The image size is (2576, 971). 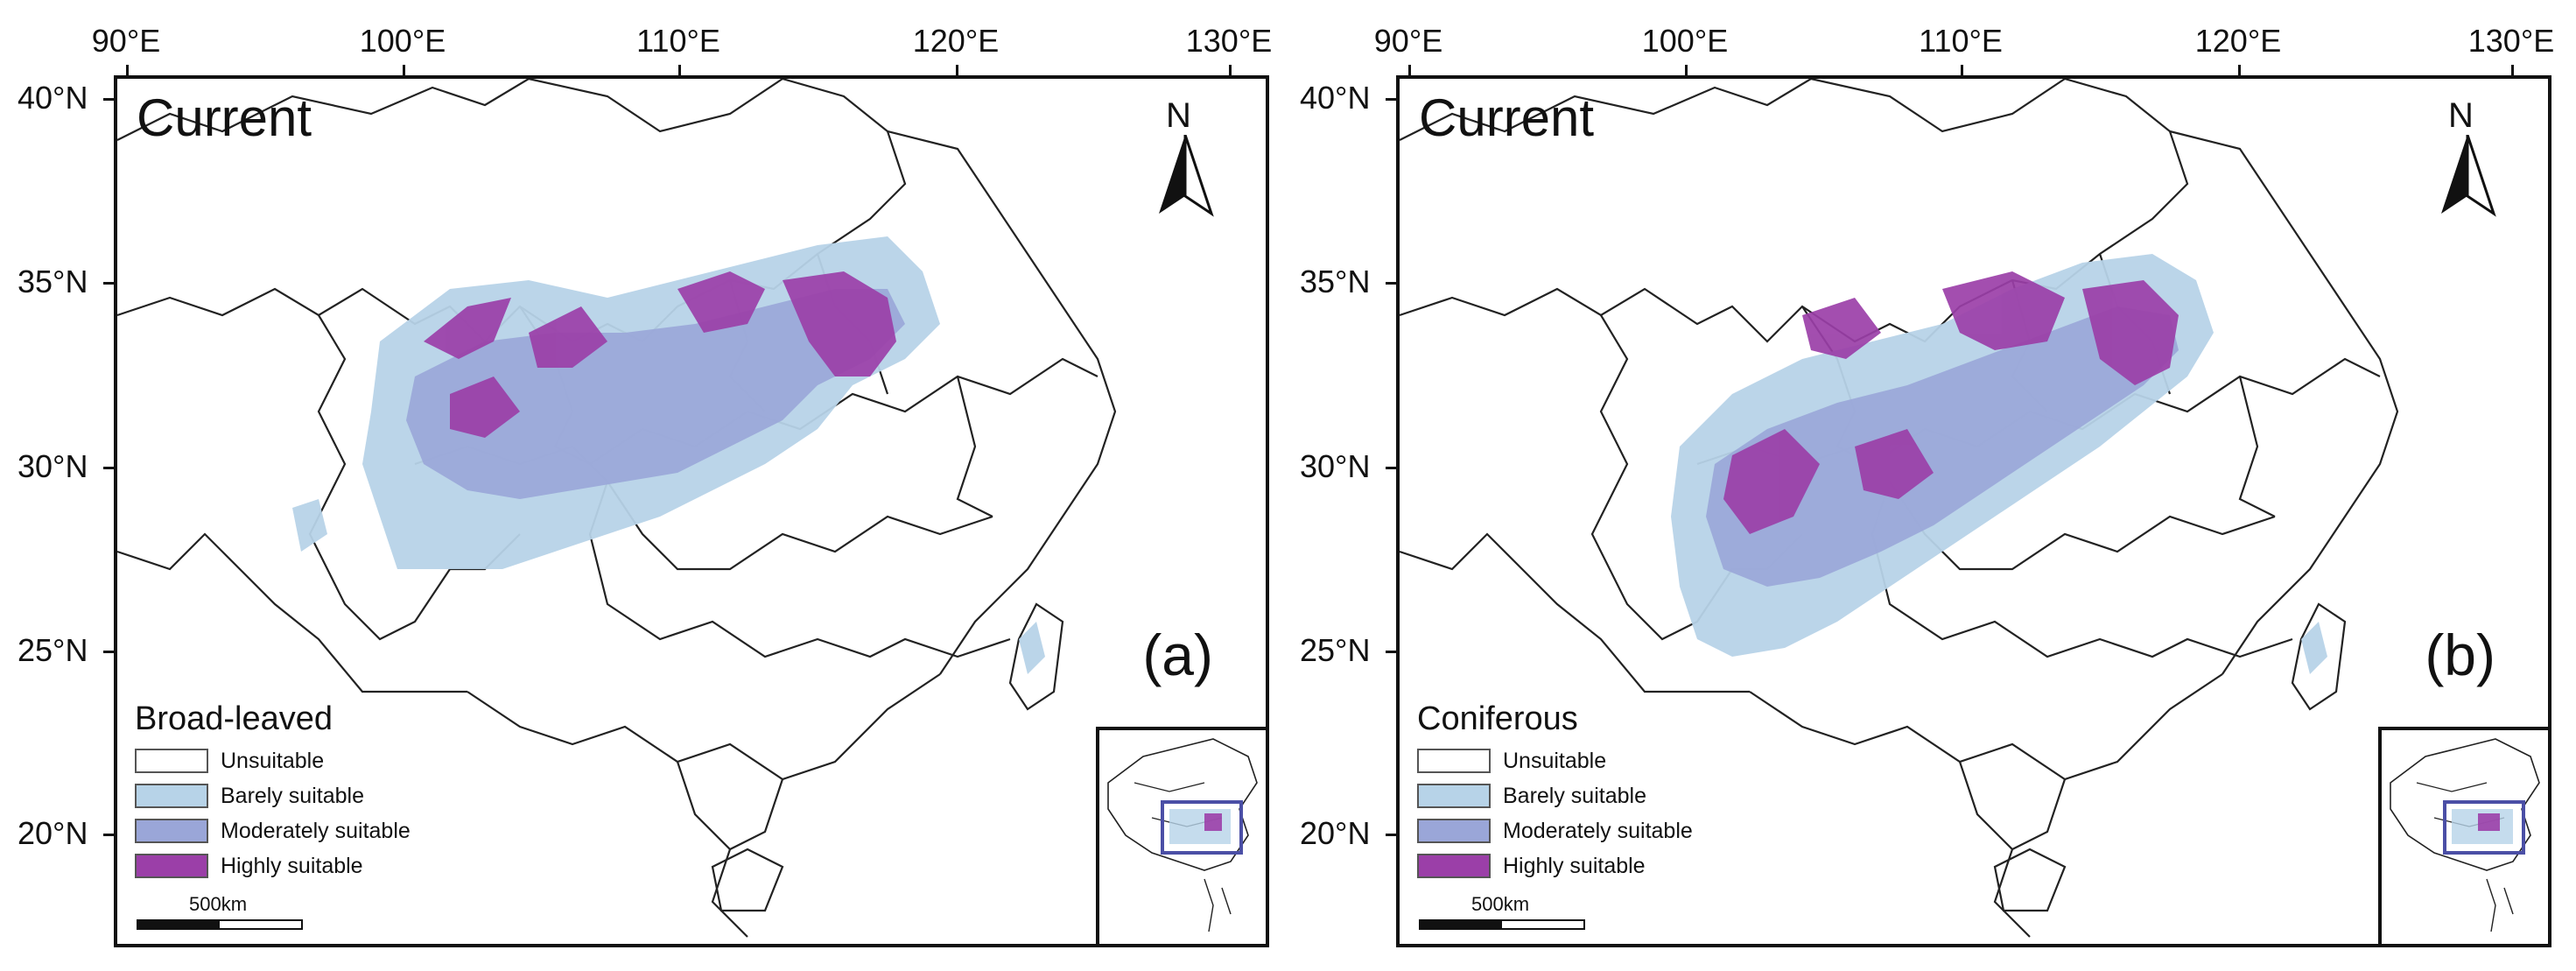 I want to click on panel-label: (b), so click(x=2460, y=655).